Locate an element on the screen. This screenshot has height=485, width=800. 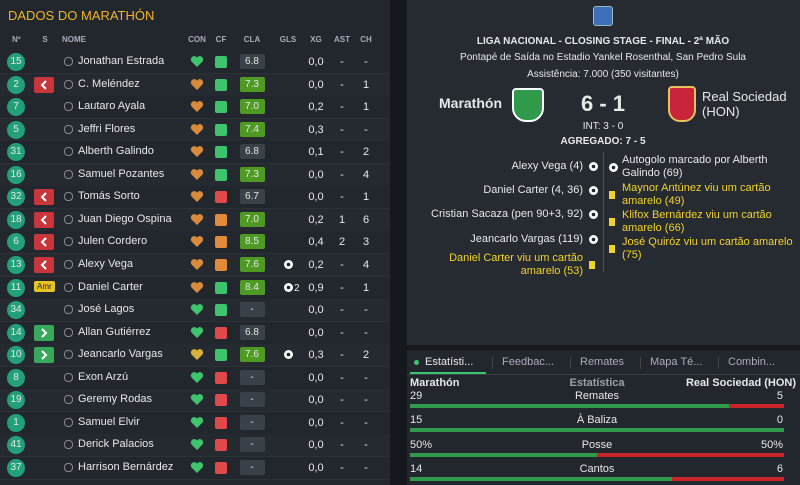
tab-underline is located at coordinates (448, 373).